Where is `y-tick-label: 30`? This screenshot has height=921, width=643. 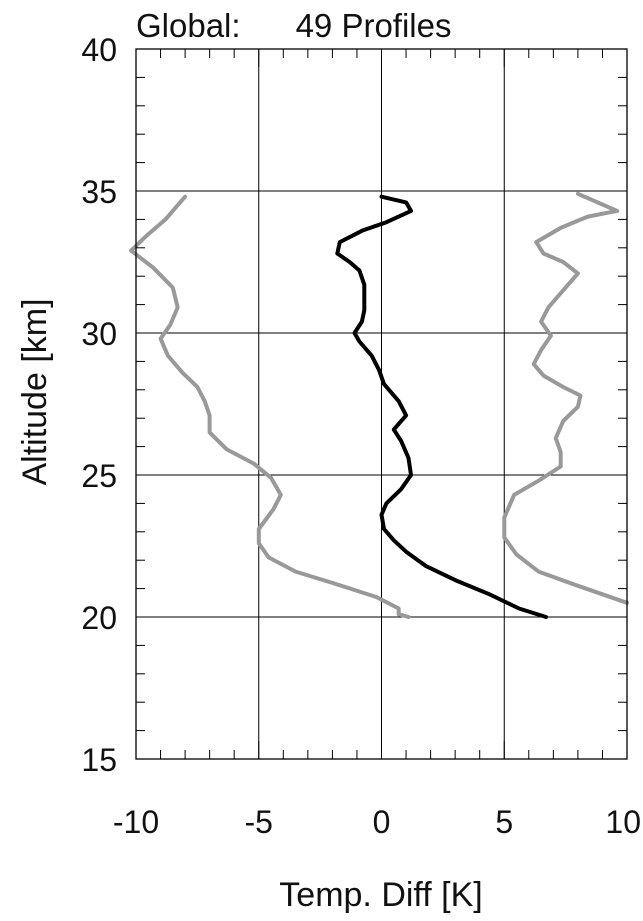
y-tick-label: 30 is located at coordinates (99, 334).